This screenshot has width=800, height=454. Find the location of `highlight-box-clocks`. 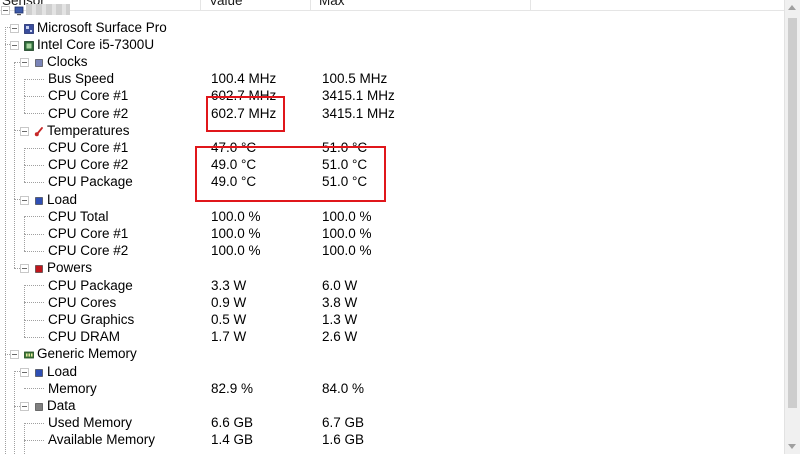

highlight-box-clocks is located at coordinates (245, 114).